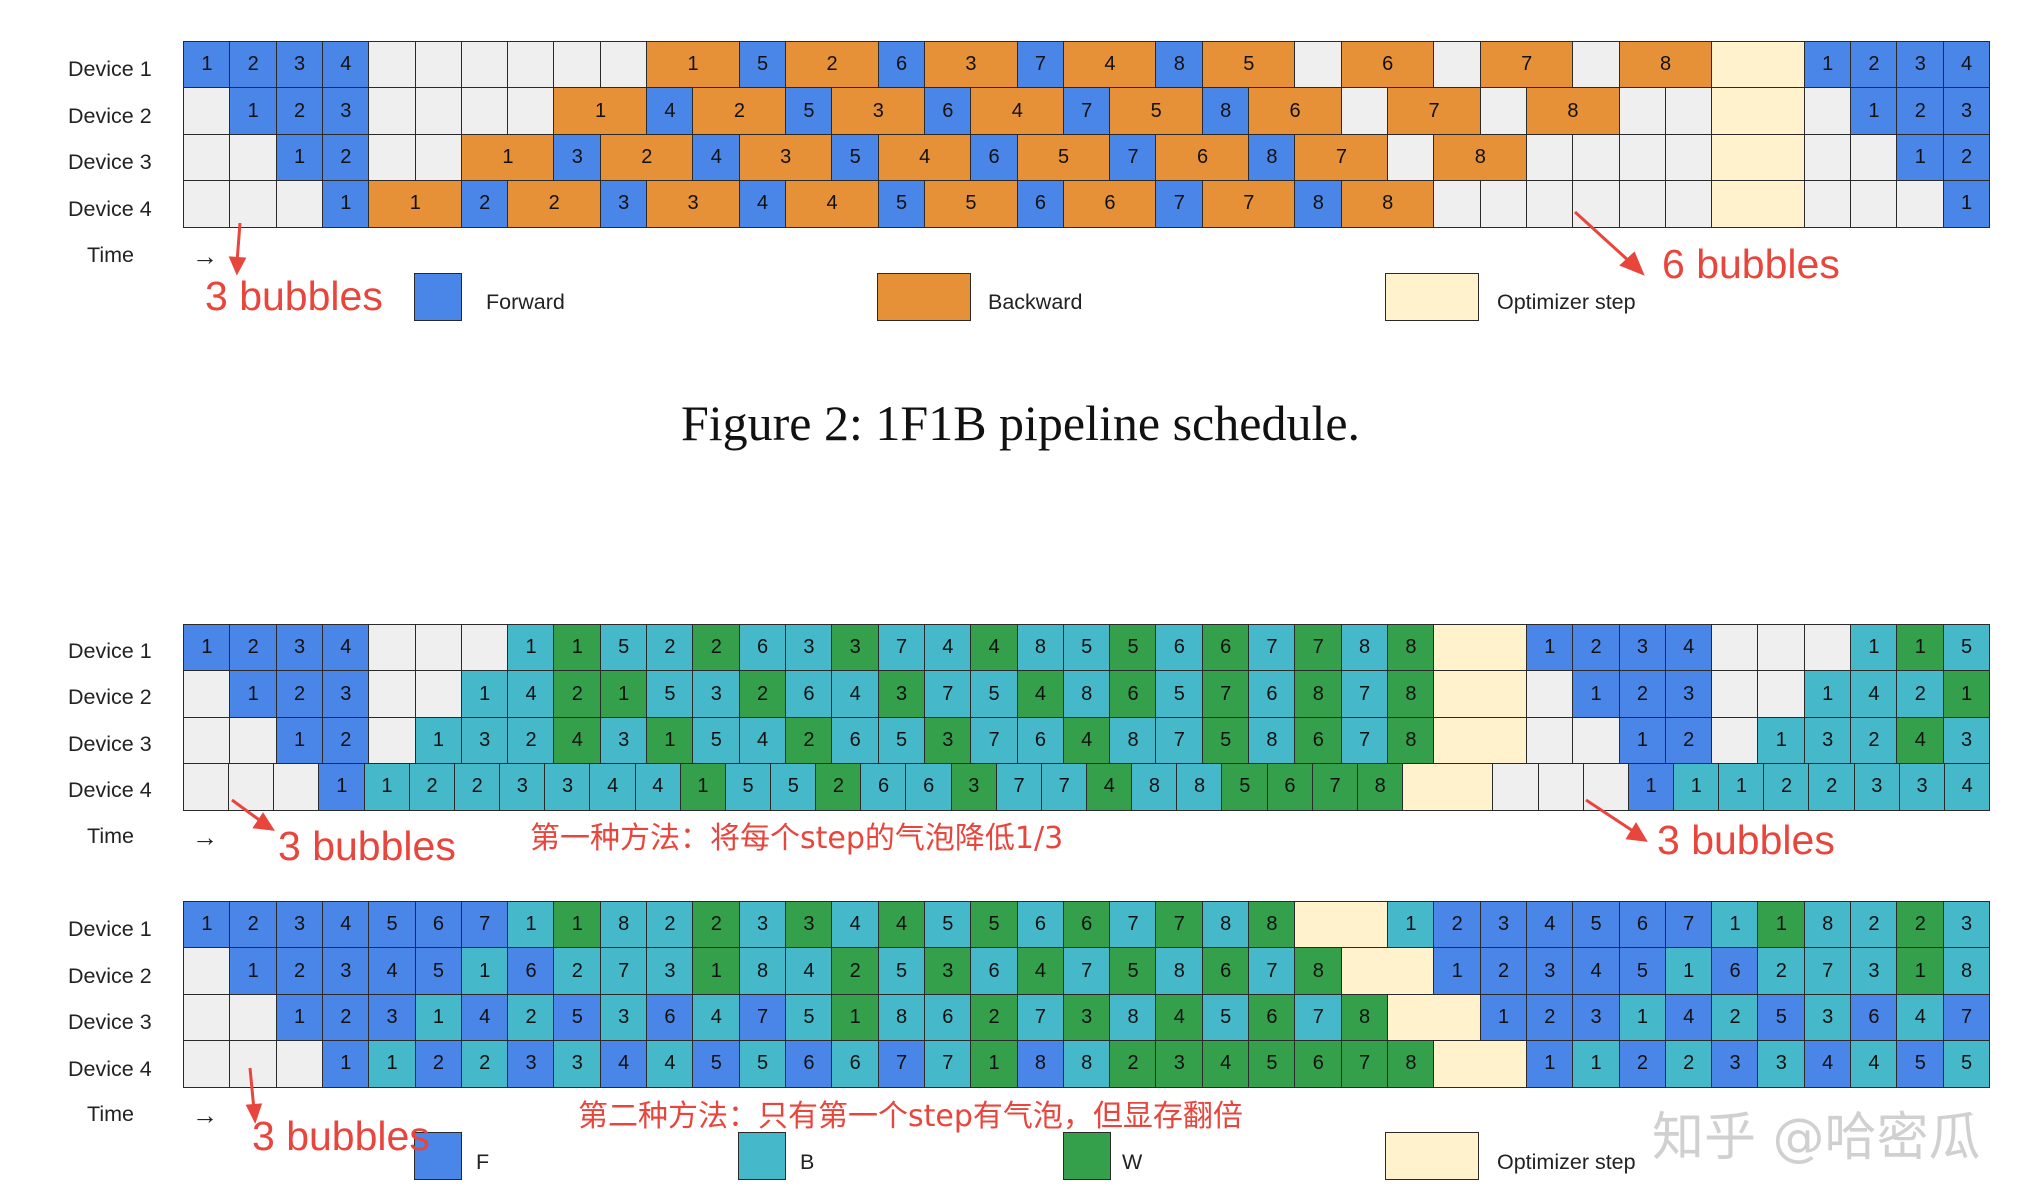  I want to click on bubbles-annotation-left: 3 bubbles, so click(294, 296).